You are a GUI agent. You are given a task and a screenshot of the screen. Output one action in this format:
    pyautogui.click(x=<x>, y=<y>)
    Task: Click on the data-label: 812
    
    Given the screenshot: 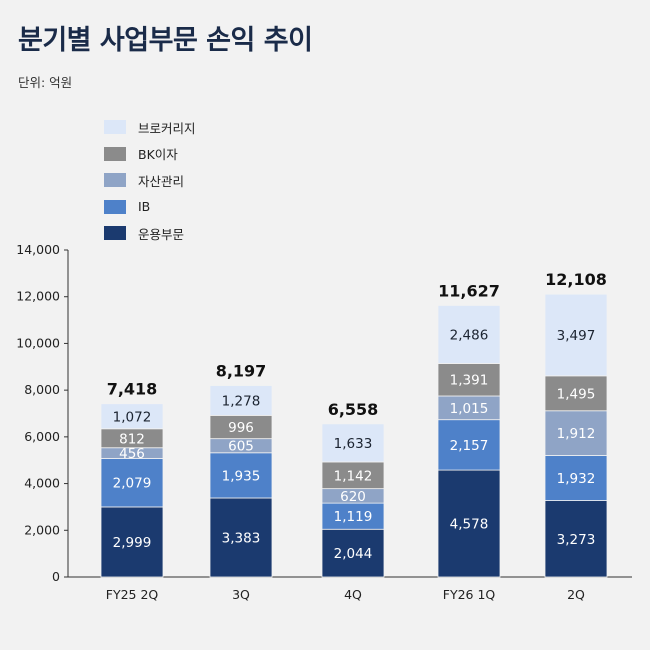 What is the action you would take?
    pyautogui.click(x=132, y=439)
    